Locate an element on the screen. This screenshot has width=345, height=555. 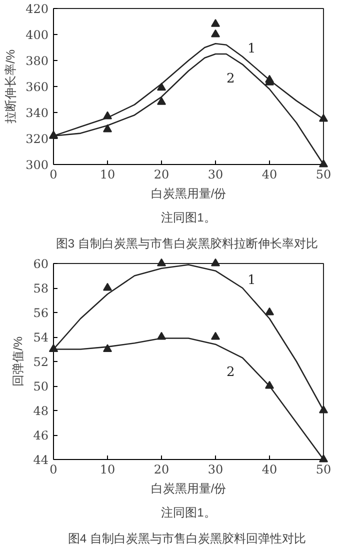
y-tick-label: 380 is located at coordinates (37, 61).